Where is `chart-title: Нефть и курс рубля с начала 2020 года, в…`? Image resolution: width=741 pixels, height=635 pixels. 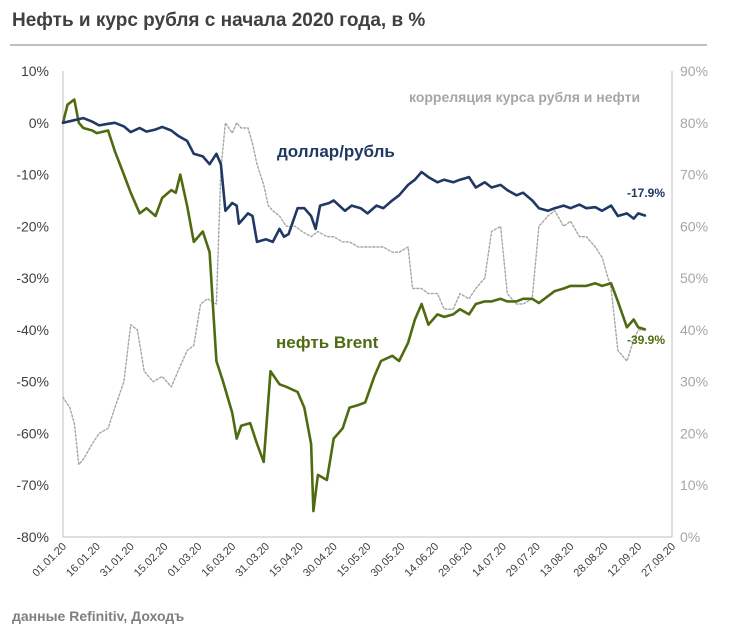
chart-title: Нефть и курс рубля с начала 2020 года, в… is located at coordinates (219, 20).